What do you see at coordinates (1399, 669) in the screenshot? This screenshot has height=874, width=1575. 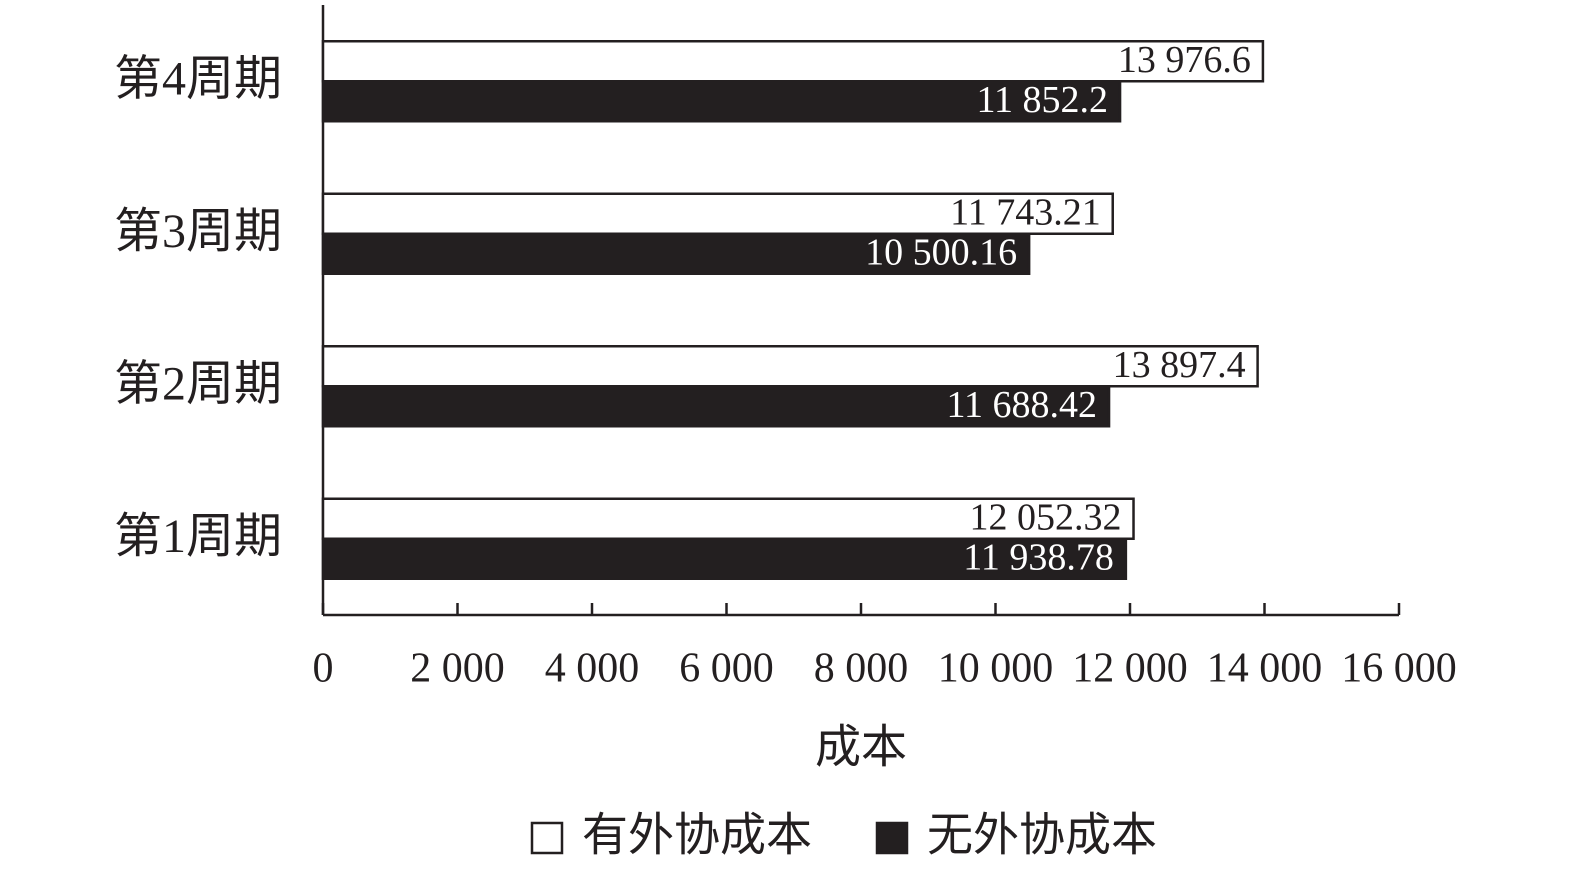 I see `x-tick-label: 16 000` at bounding box center [1399, 669].